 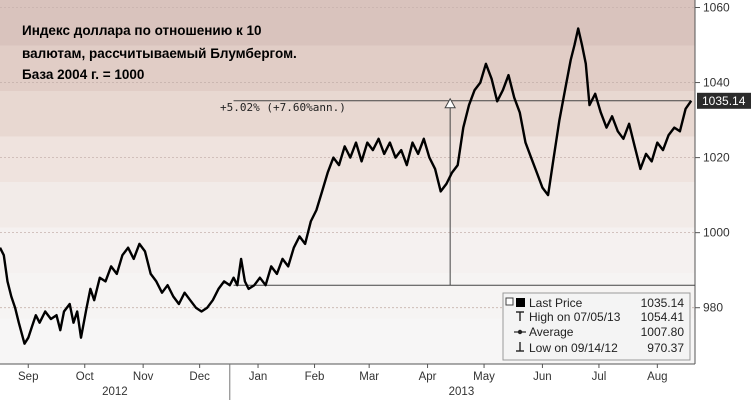 I want to click on x-tick-label: Jan, so click(x=258, y=377).